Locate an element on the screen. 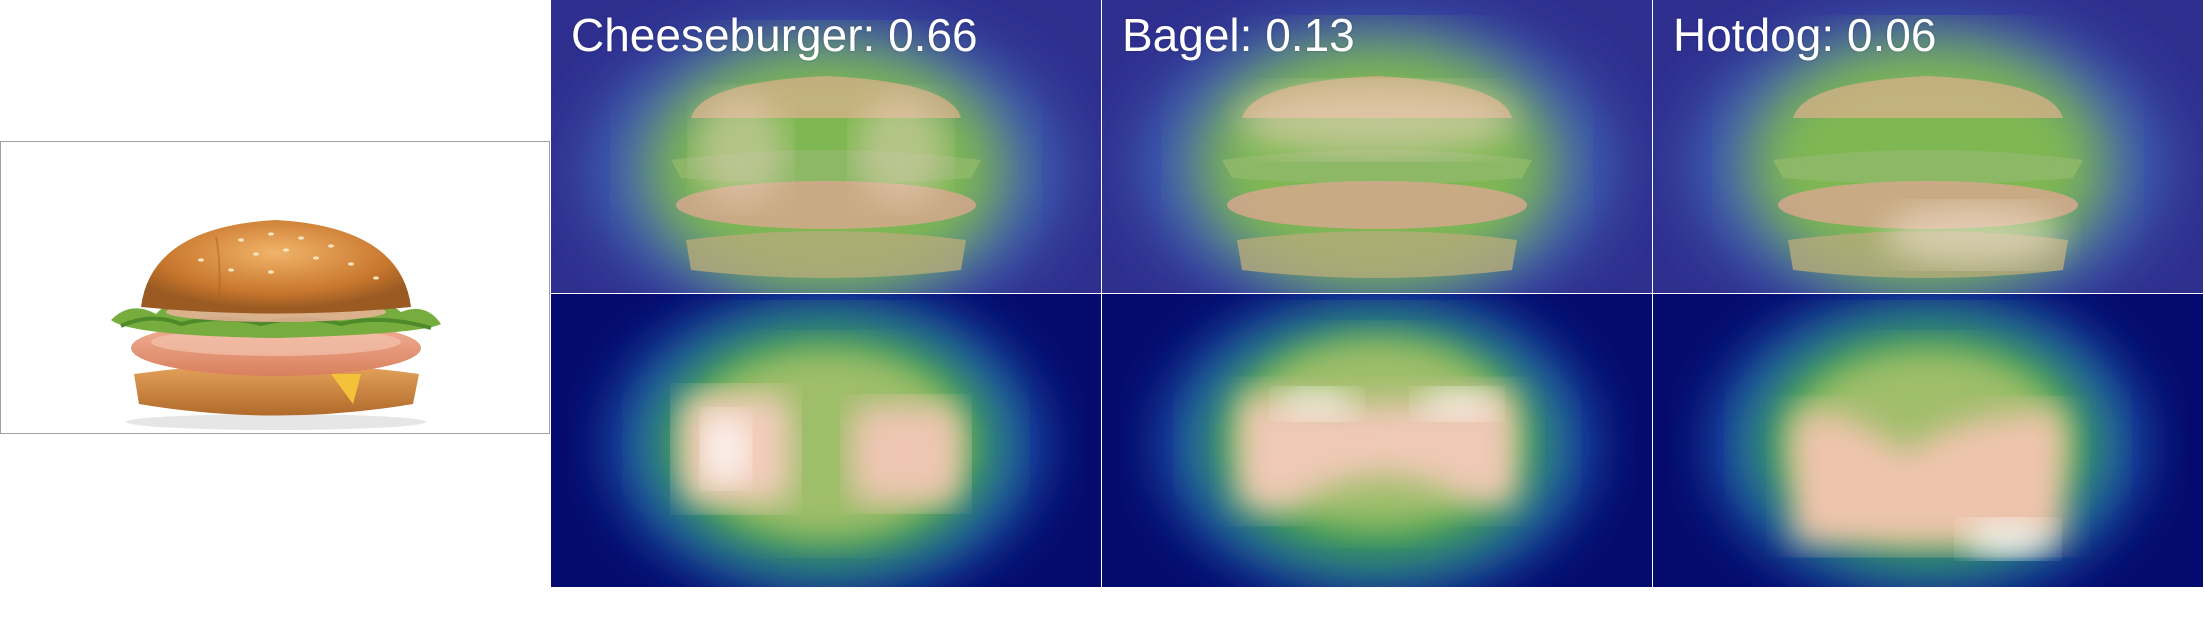  overlay-panel-bagel: Bagel: 0.13 is located at coordinates (1377, 146).